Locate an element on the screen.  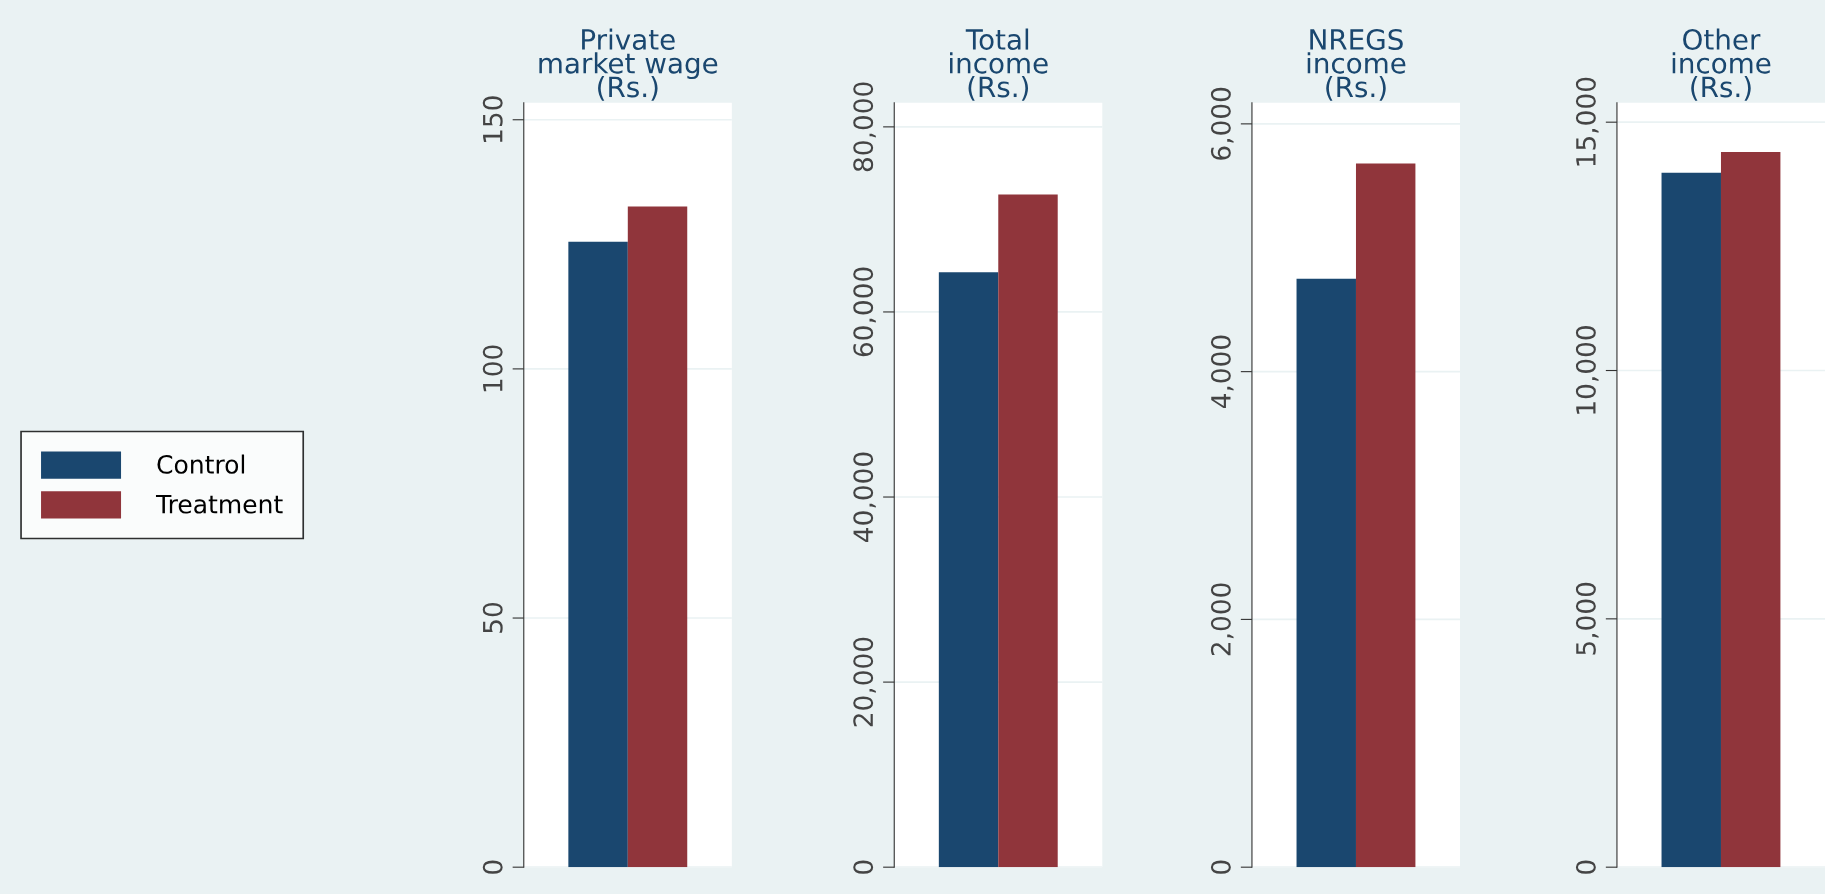
legend-label: Control is located at coordinates (201, 464).